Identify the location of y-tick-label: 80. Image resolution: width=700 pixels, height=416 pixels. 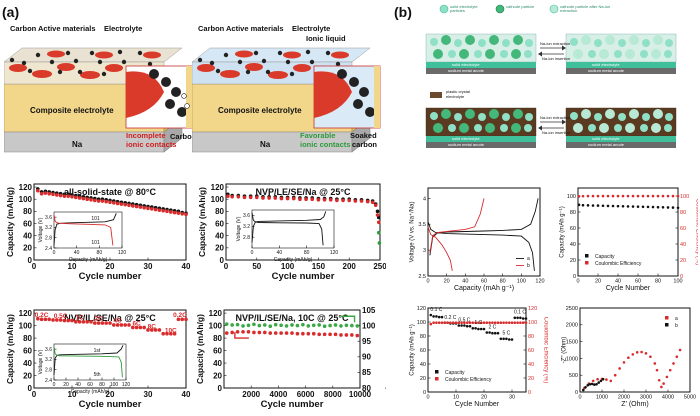
(27, 211).